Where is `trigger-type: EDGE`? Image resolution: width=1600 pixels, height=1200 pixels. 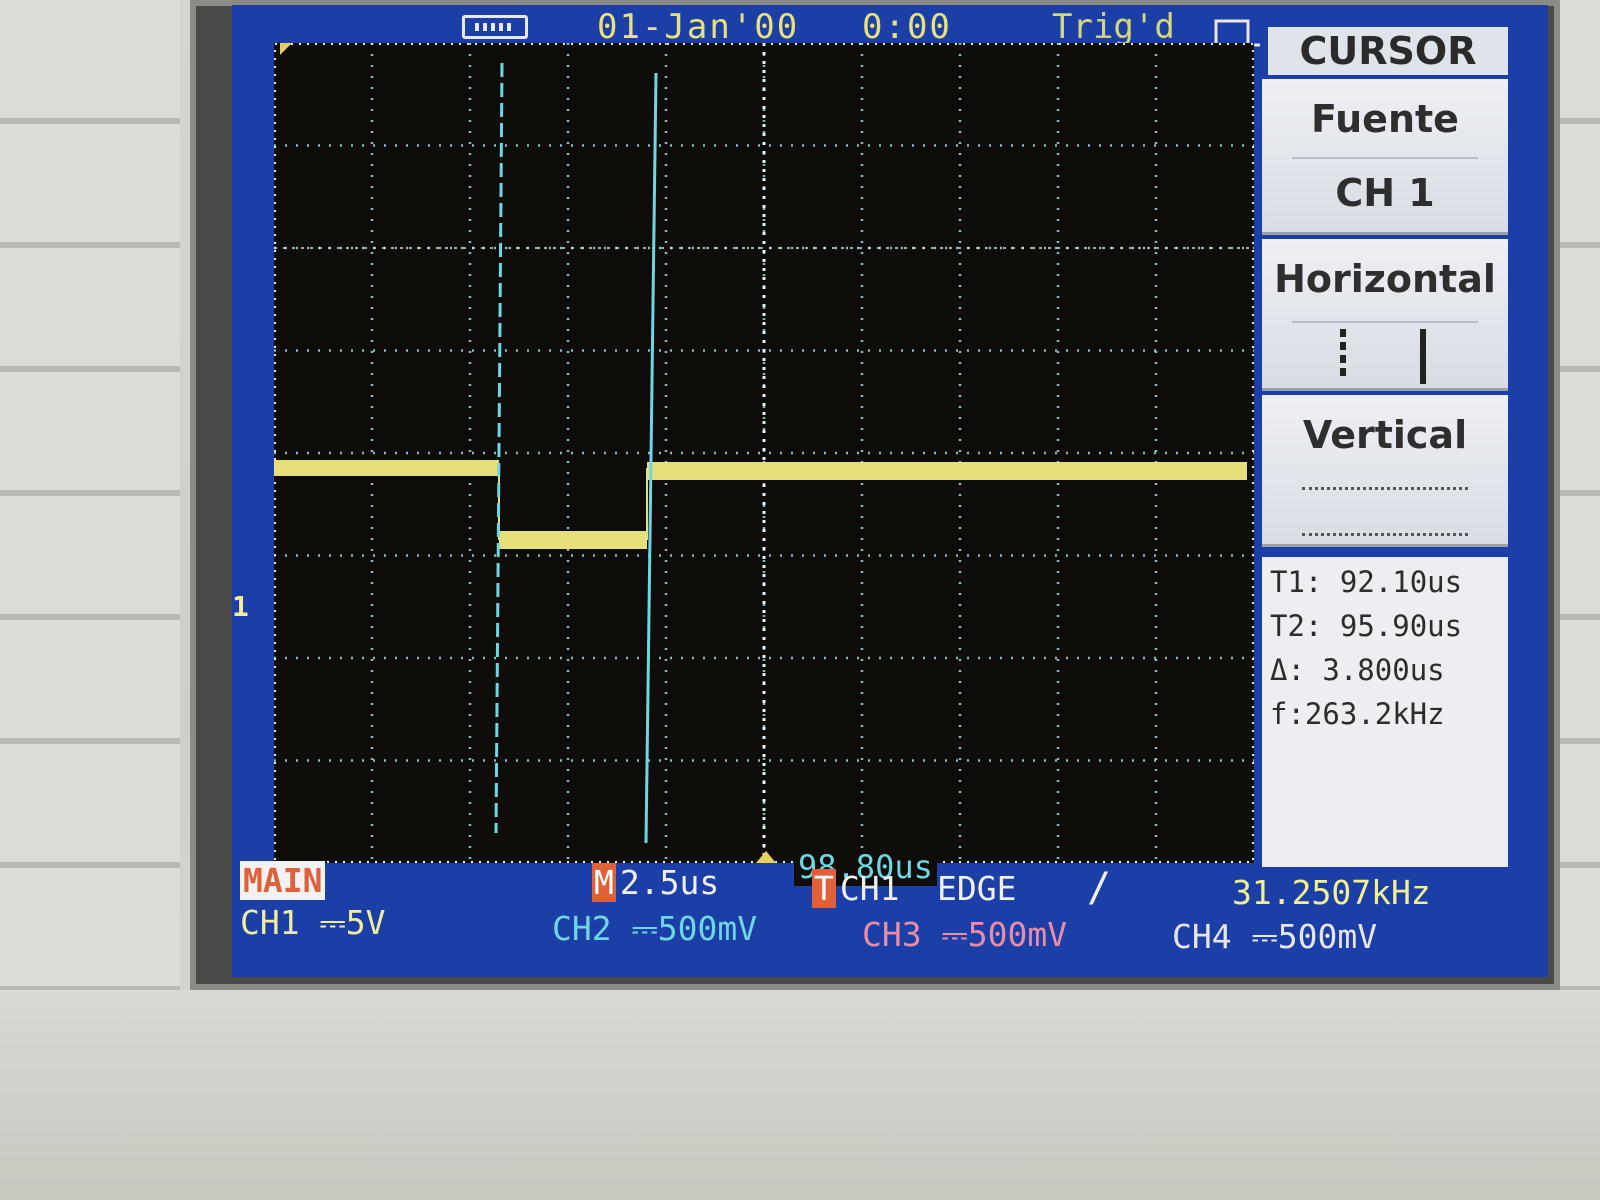
trigger-type: EDGE is located at coordinates (977, 888).